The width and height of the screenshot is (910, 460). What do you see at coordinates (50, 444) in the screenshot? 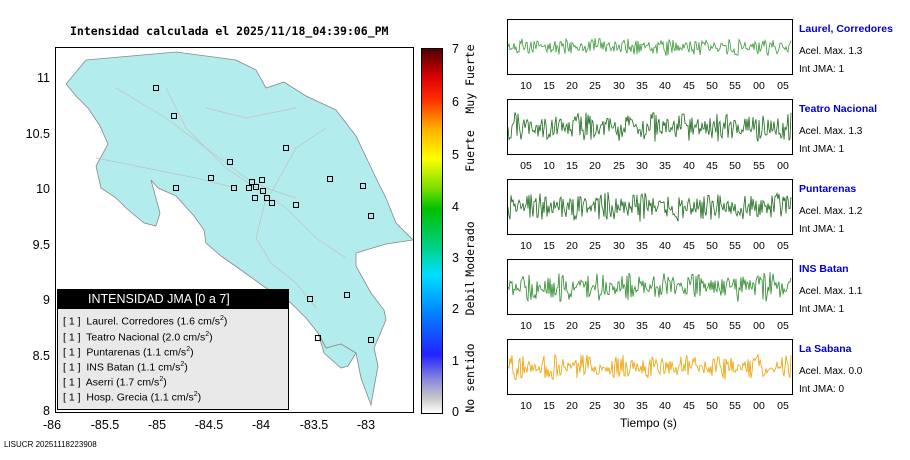
I see `footer-id: LISUCR 20251118223908` at bounding box center [50, 444].